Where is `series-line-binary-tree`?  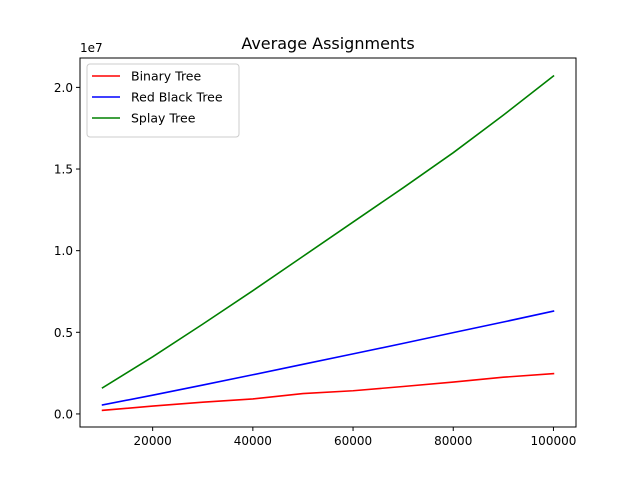
series-line-binary-tree is located at coordinates (328, 392).